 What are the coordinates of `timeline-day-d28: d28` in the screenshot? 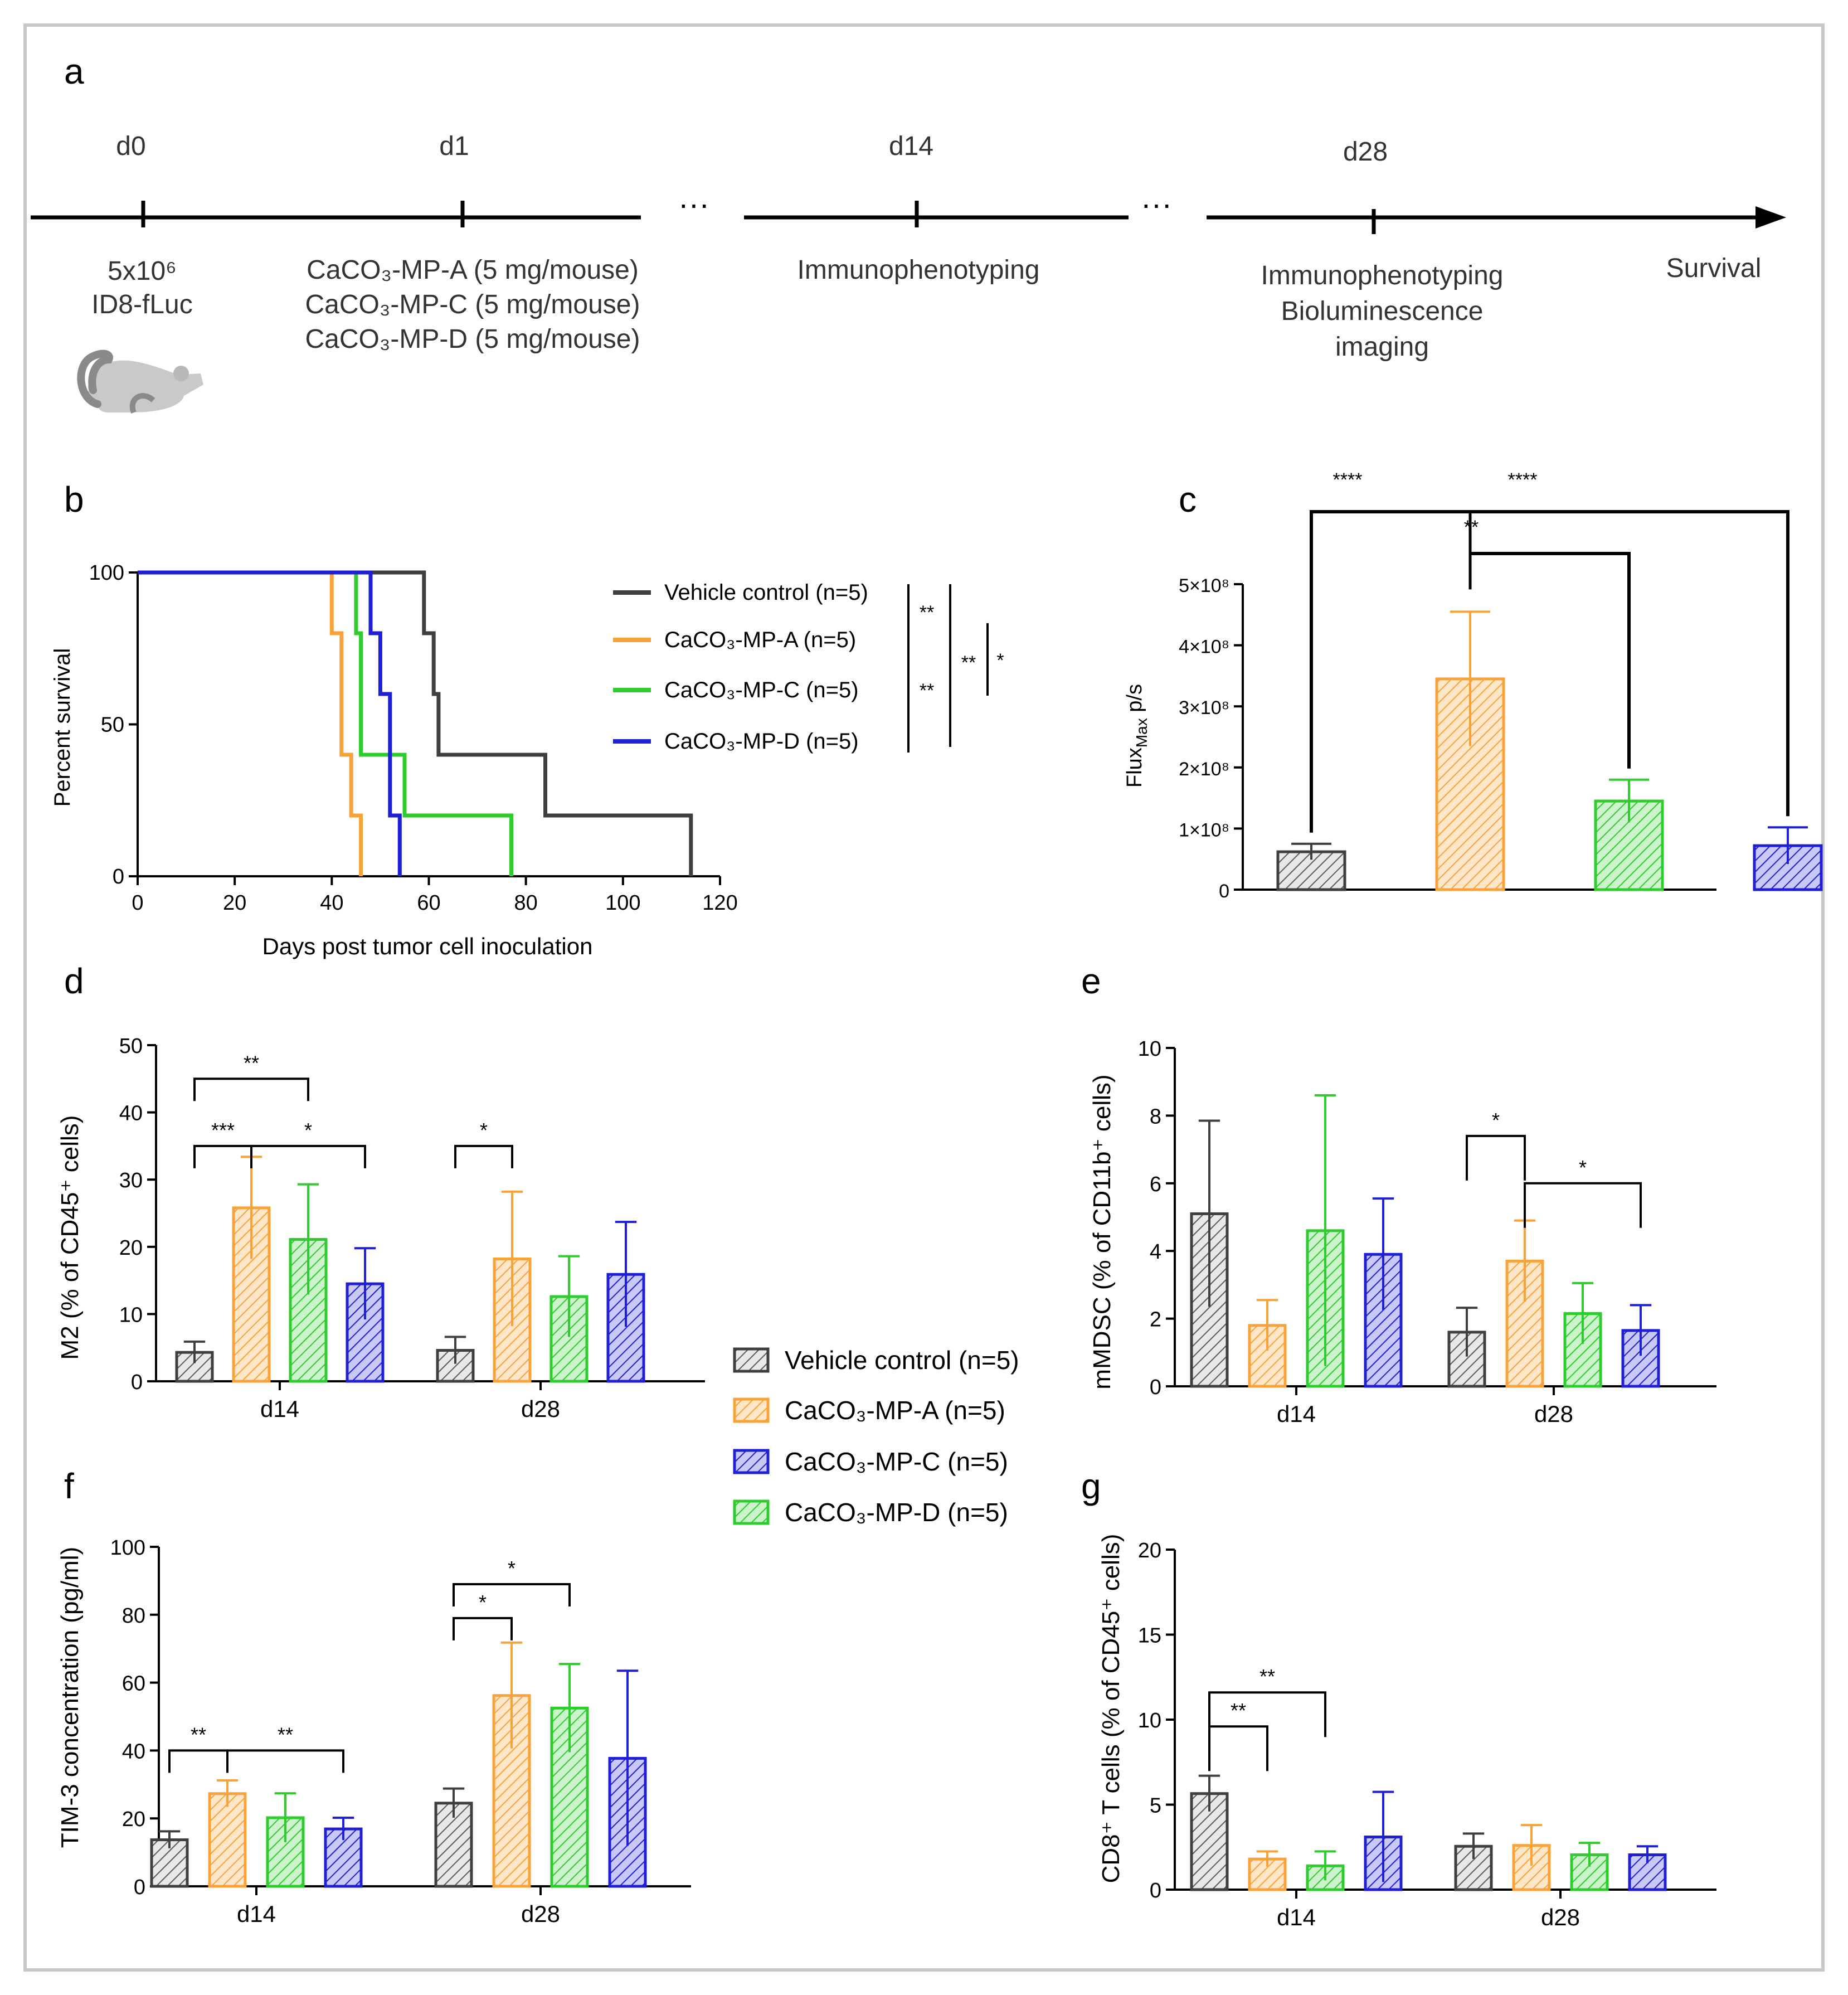 It's located at (1365, 152).